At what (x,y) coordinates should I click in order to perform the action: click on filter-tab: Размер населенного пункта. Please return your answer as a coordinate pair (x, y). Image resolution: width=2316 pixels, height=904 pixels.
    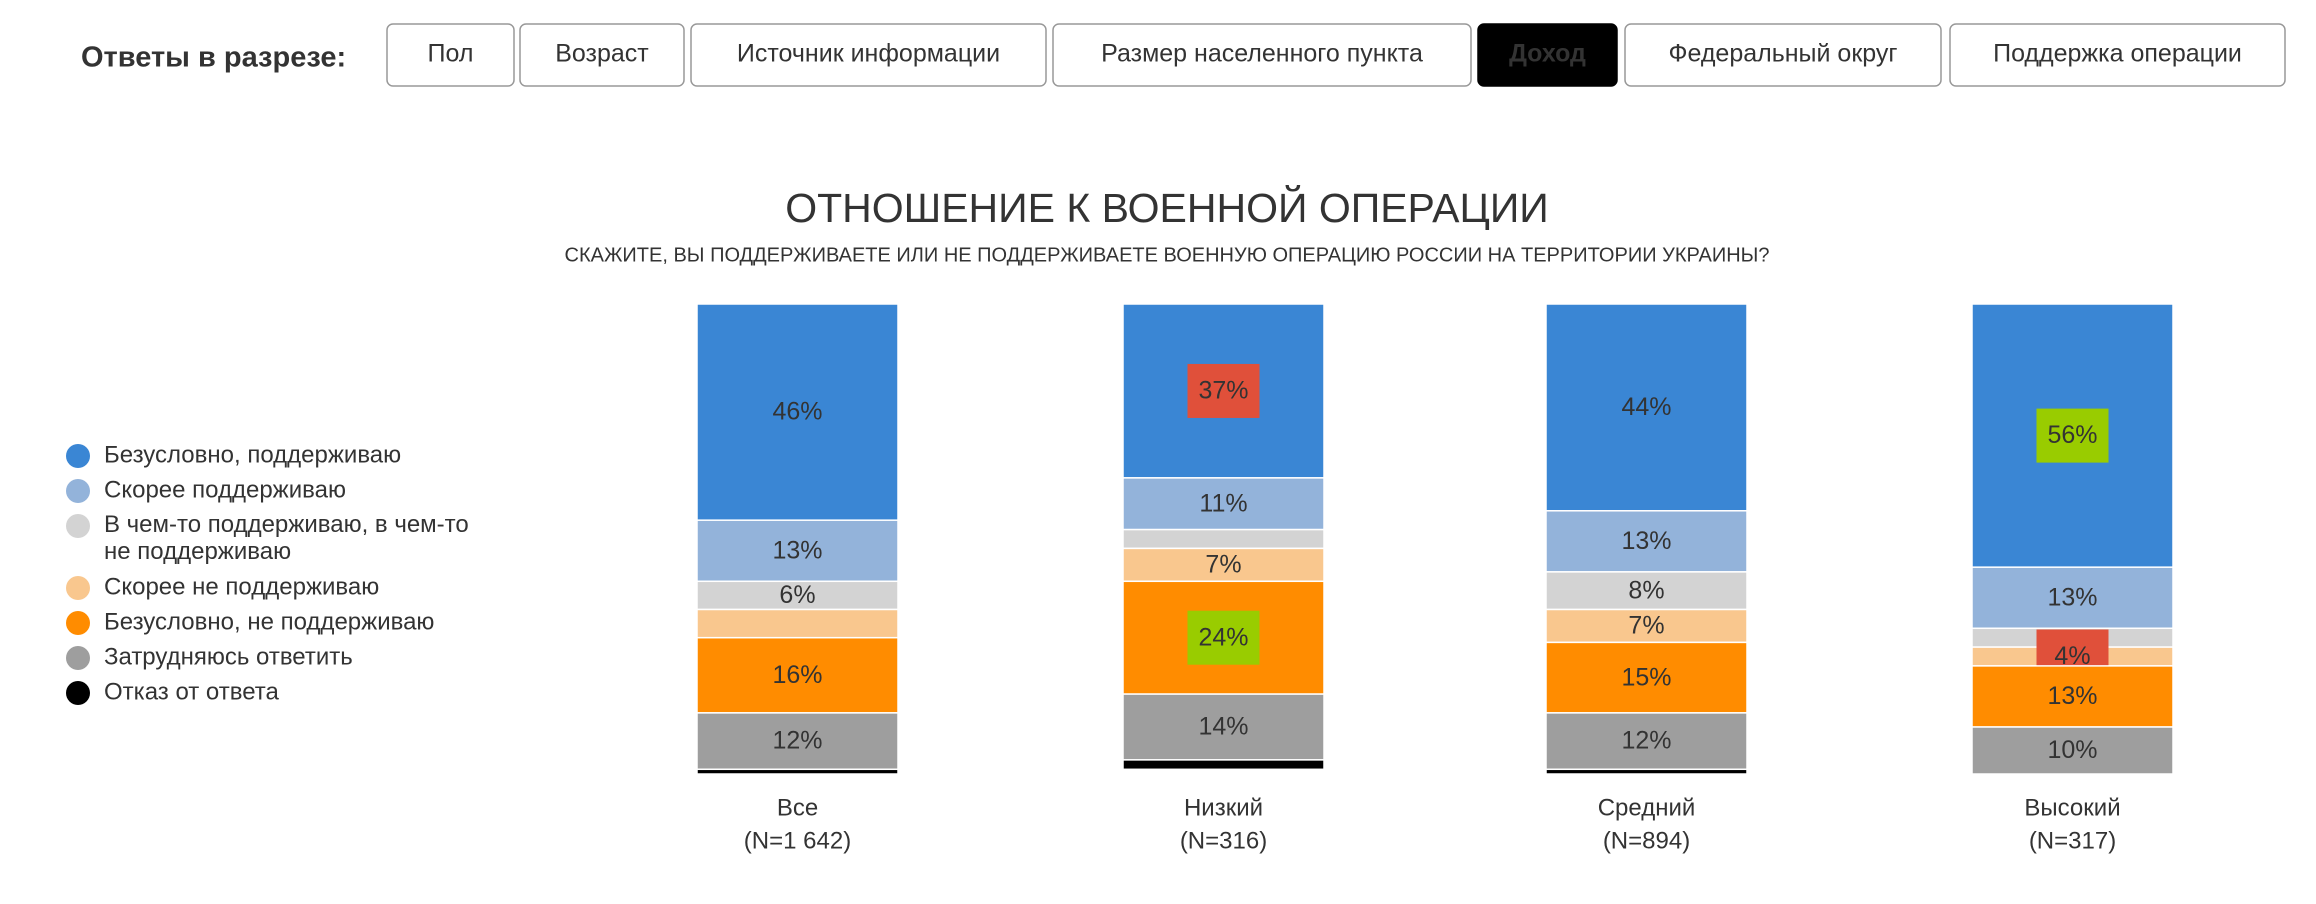
    Looking at the image, I should click on (1262, 55).